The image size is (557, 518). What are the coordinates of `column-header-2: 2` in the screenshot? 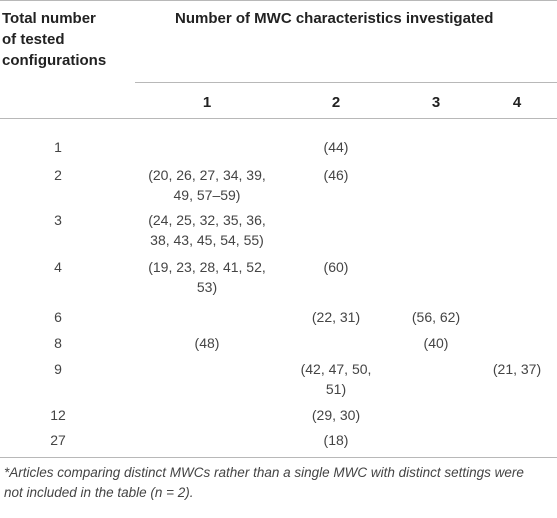 It's located at (336, 102).